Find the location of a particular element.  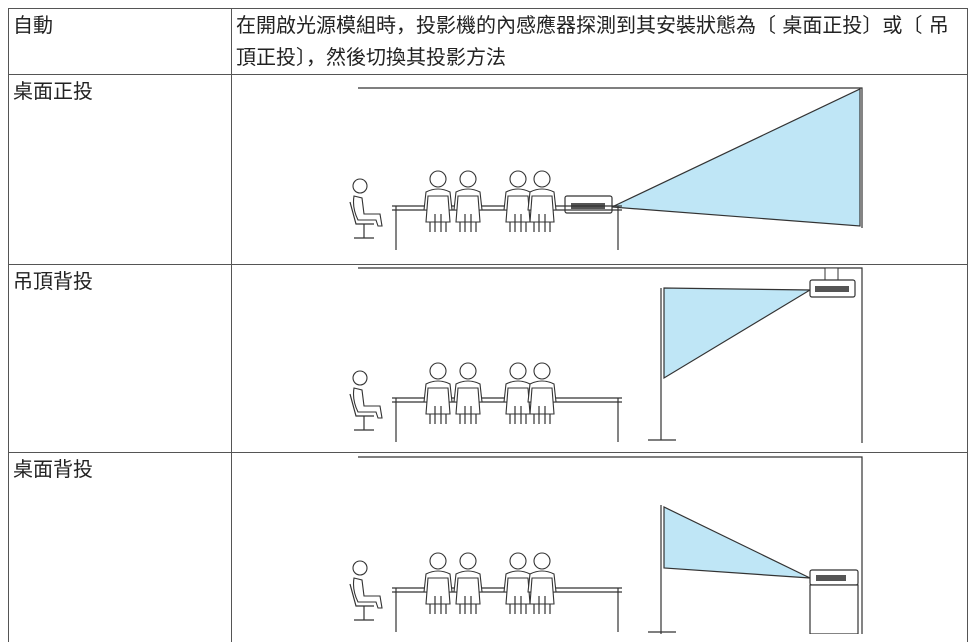

scene-ceiling-rear is located at coordinates (606, 355).